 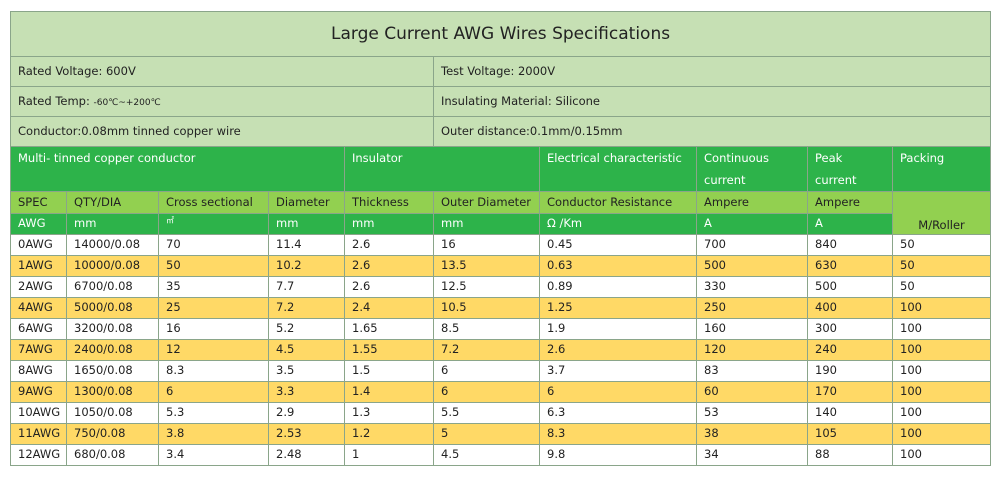 What do you see at coordinates (38, 202) in the screenshot?
I see `col-header: SPEC` at bounding box center [38, 202].